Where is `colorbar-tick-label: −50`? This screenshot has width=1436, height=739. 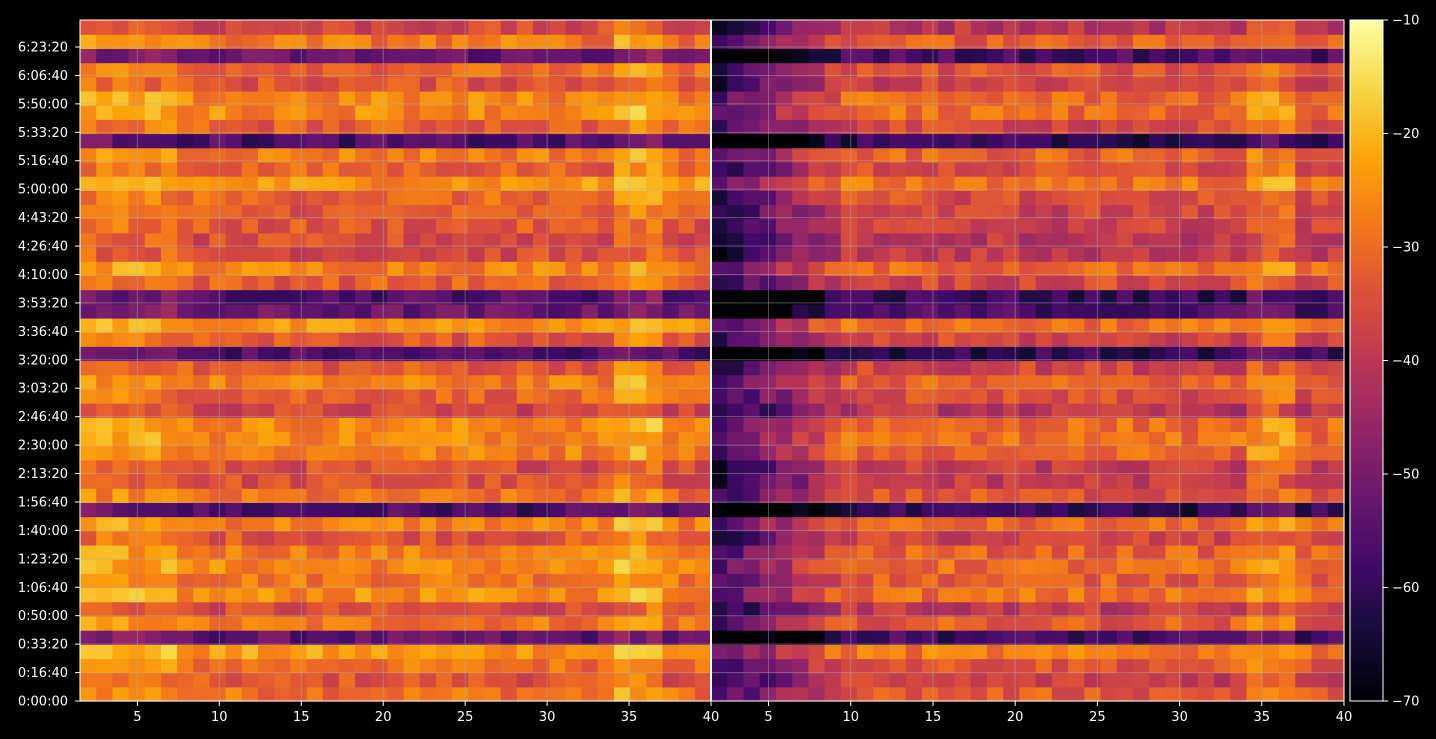
colorbar-tick-label: −50 is located at coordinates (1405, 475).